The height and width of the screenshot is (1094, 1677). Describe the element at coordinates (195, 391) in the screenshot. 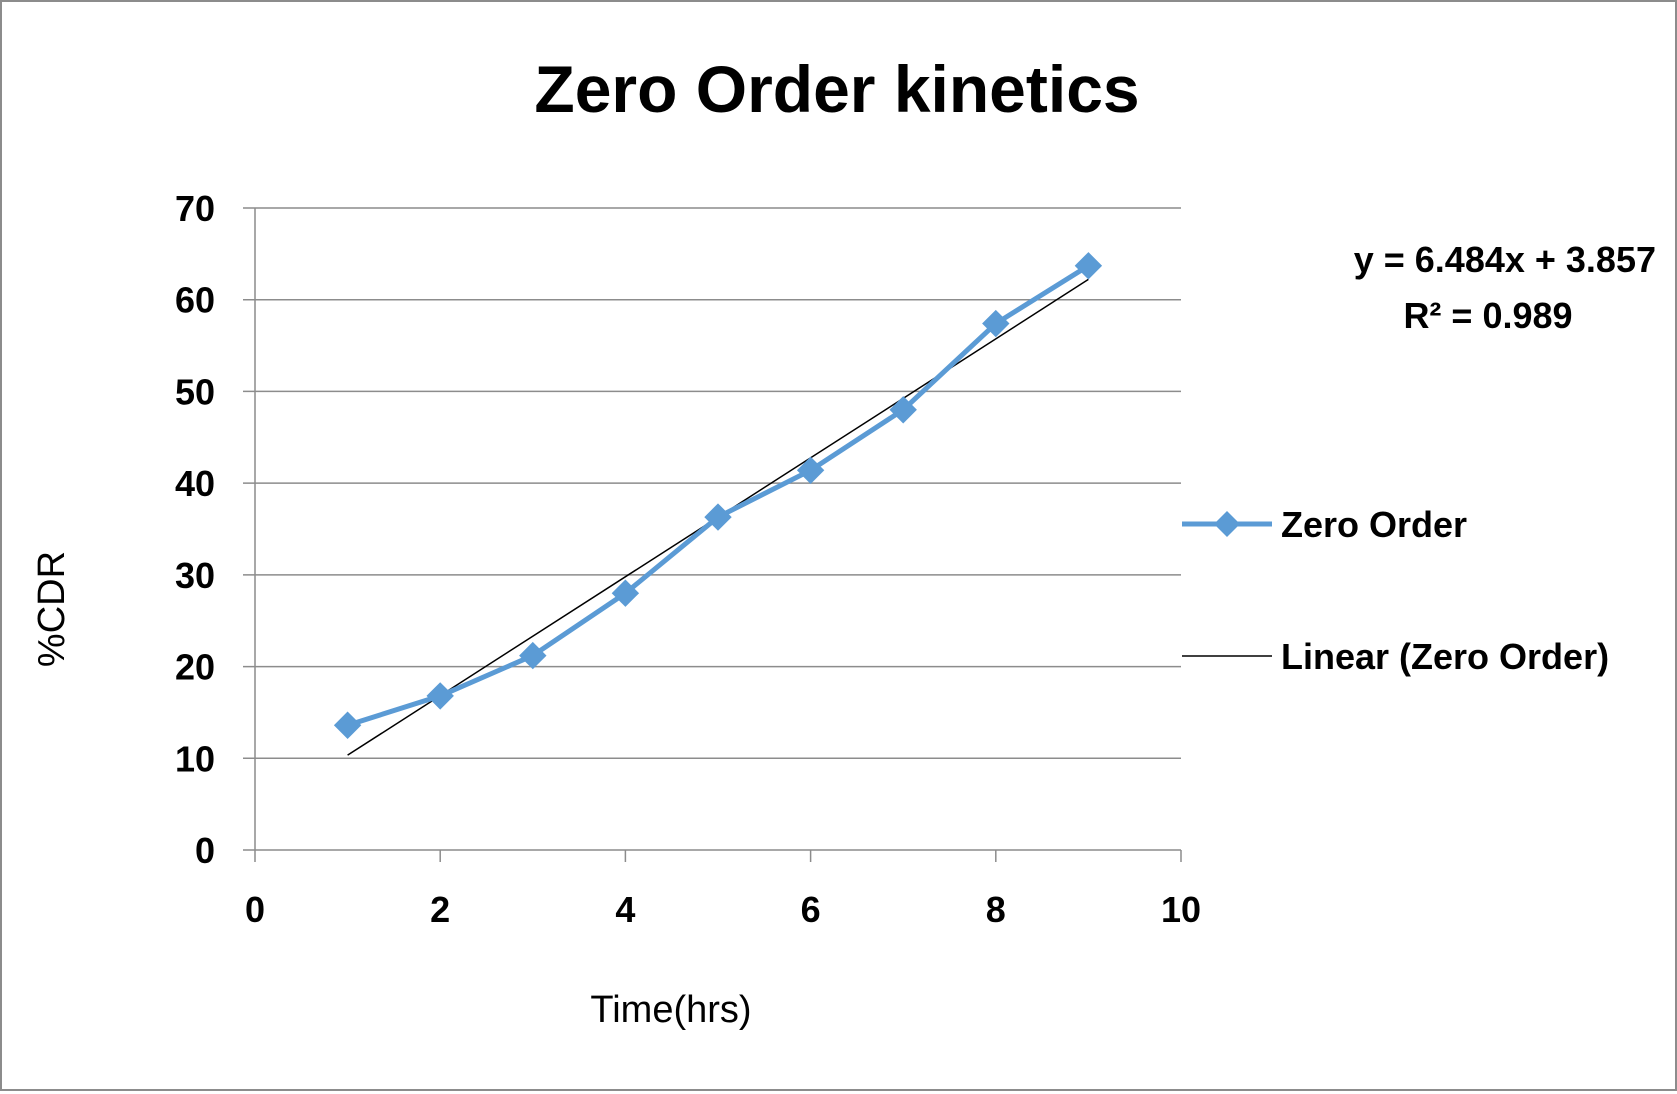

I see `y-tick-label-50: 50` at that location.